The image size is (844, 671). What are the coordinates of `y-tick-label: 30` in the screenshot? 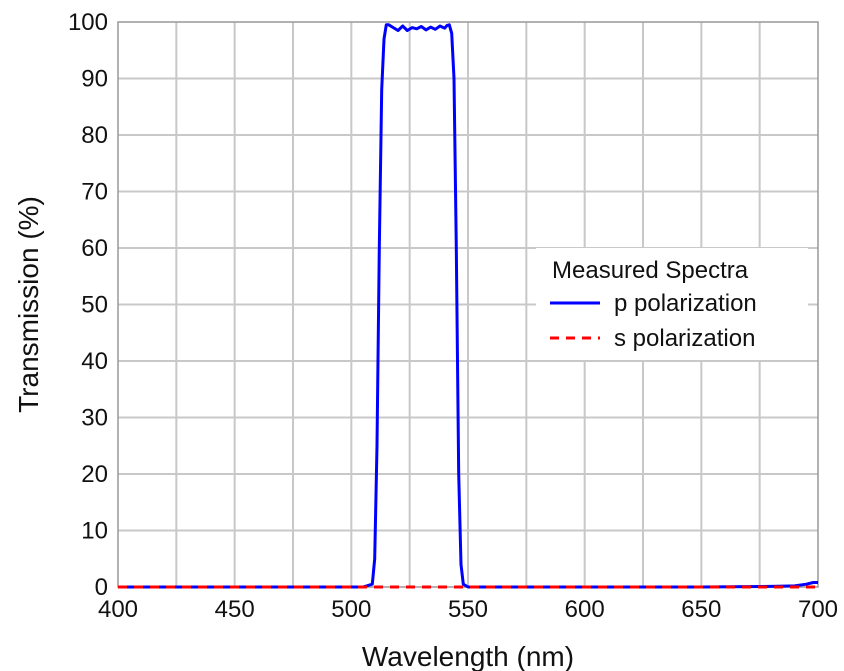 It's located at (94, 418).